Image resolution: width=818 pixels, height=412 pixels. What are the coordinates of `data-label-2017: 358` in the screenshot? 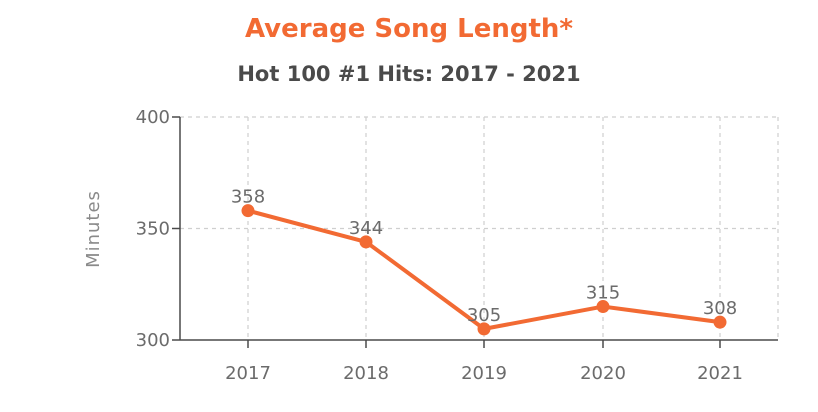 It's located at (248, 197).